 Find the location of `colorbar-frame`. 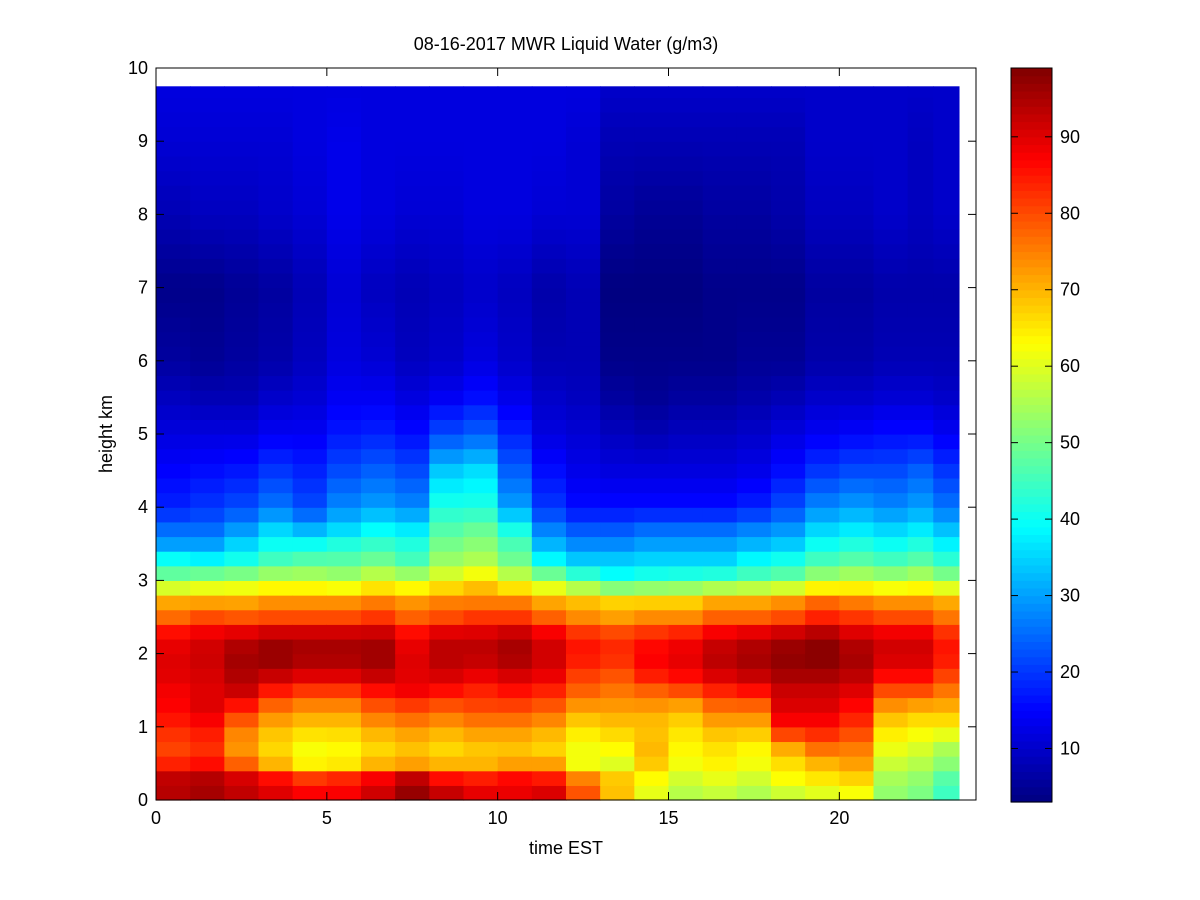

colorbar-frame is located at coordinates (1031, 435).